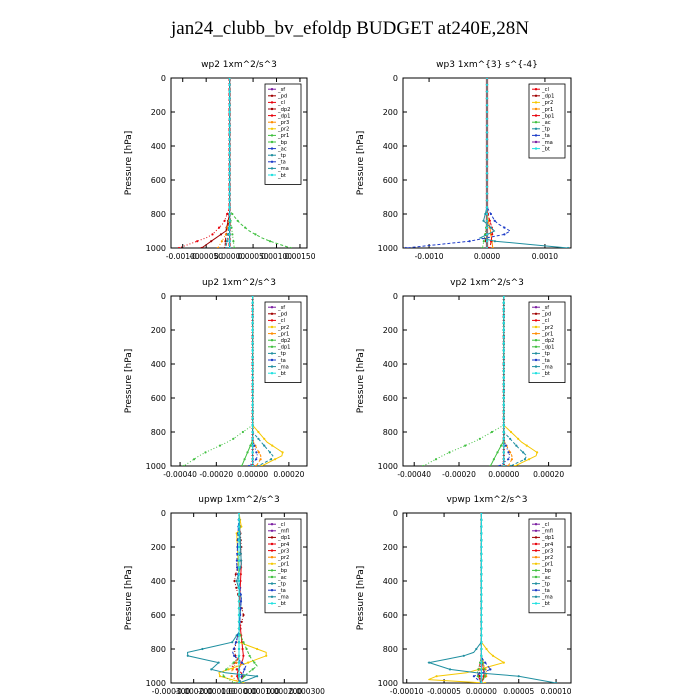 The width and height of the screenshot is (700, 700). I want to click on legend-entry: _ta, so click(545, 361).